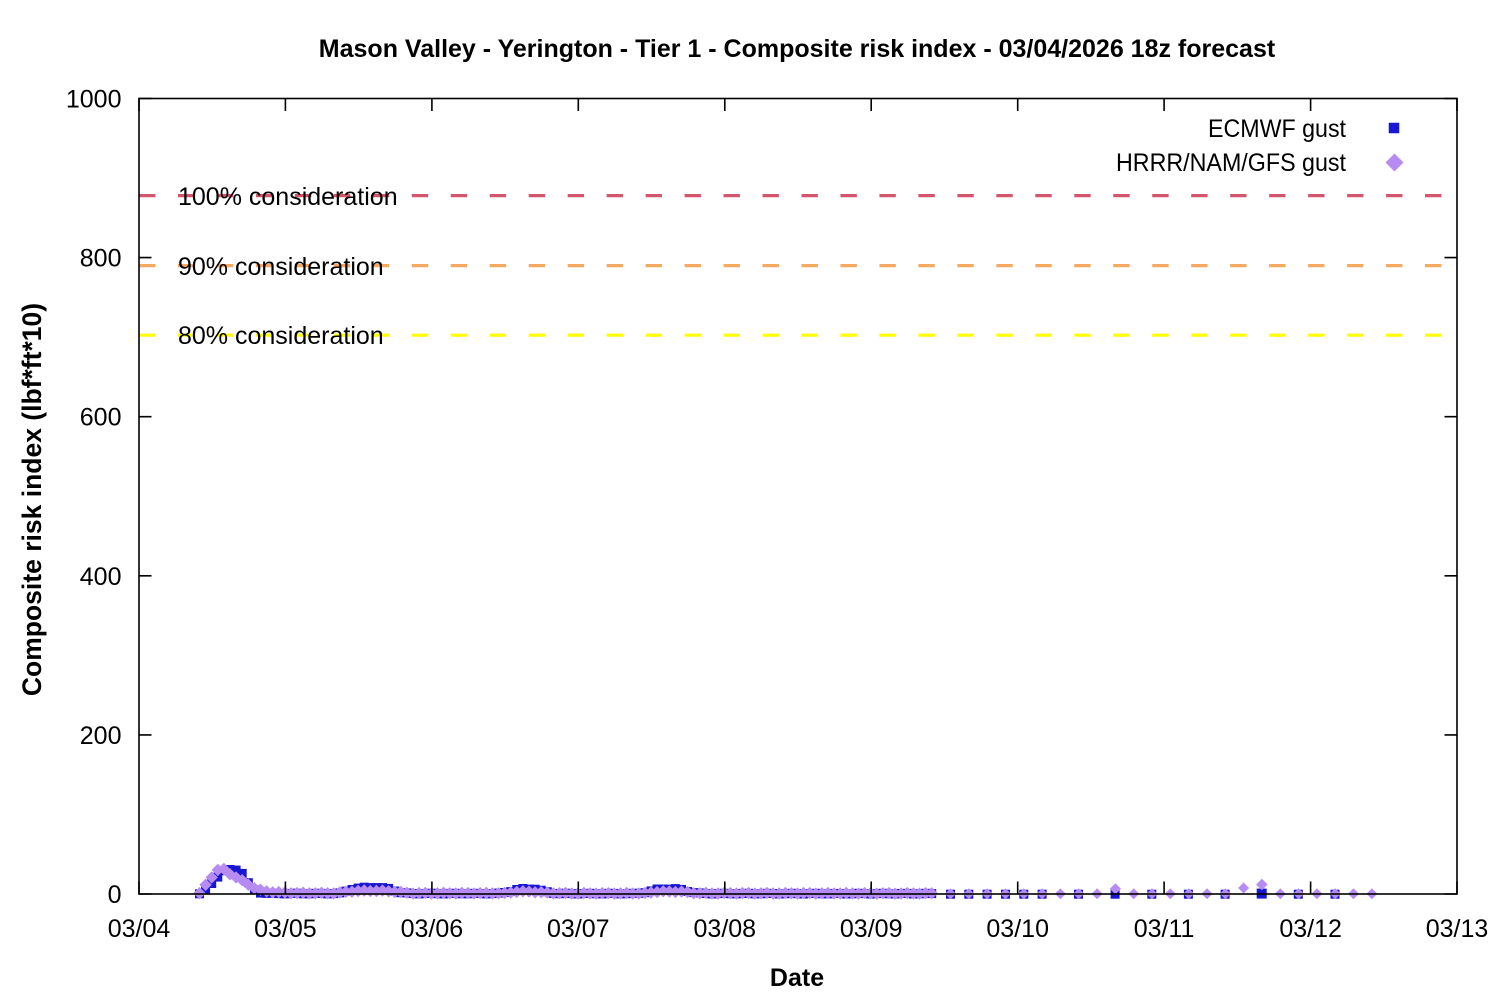  I want to click on svg-text: 200, so click(101, 736).